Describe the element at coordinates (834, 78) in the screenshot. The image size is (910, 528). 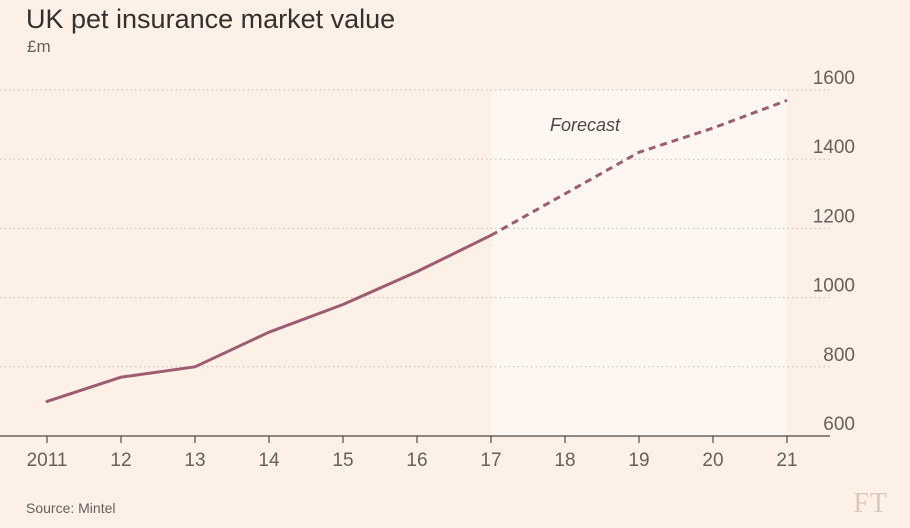
I see `y-tick-label: 1600` at that location.